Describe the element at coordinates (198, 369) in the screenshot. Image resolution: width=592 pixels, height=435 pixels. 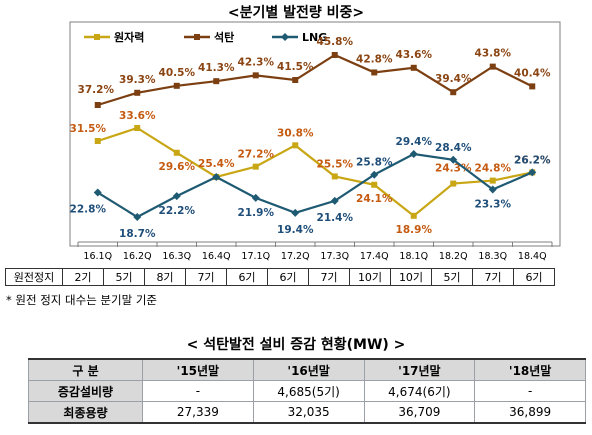
I see `column-header: '15년말` at that location.